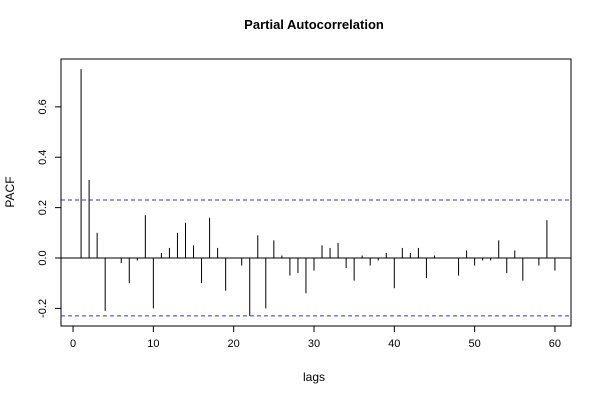 This screenshot has height=400, width=599. What do you see at coordinates (474, 344) in the screenshot?
I see `x-tick-label: 50` at bounding box center [474, 344].